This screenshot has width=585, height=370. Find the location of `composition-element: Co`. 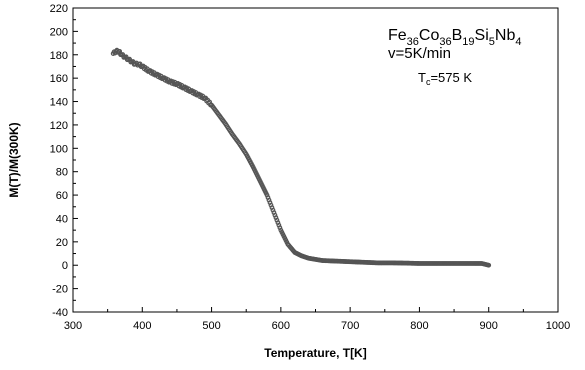

composition-element: Co is located at coordinates (429, 35).